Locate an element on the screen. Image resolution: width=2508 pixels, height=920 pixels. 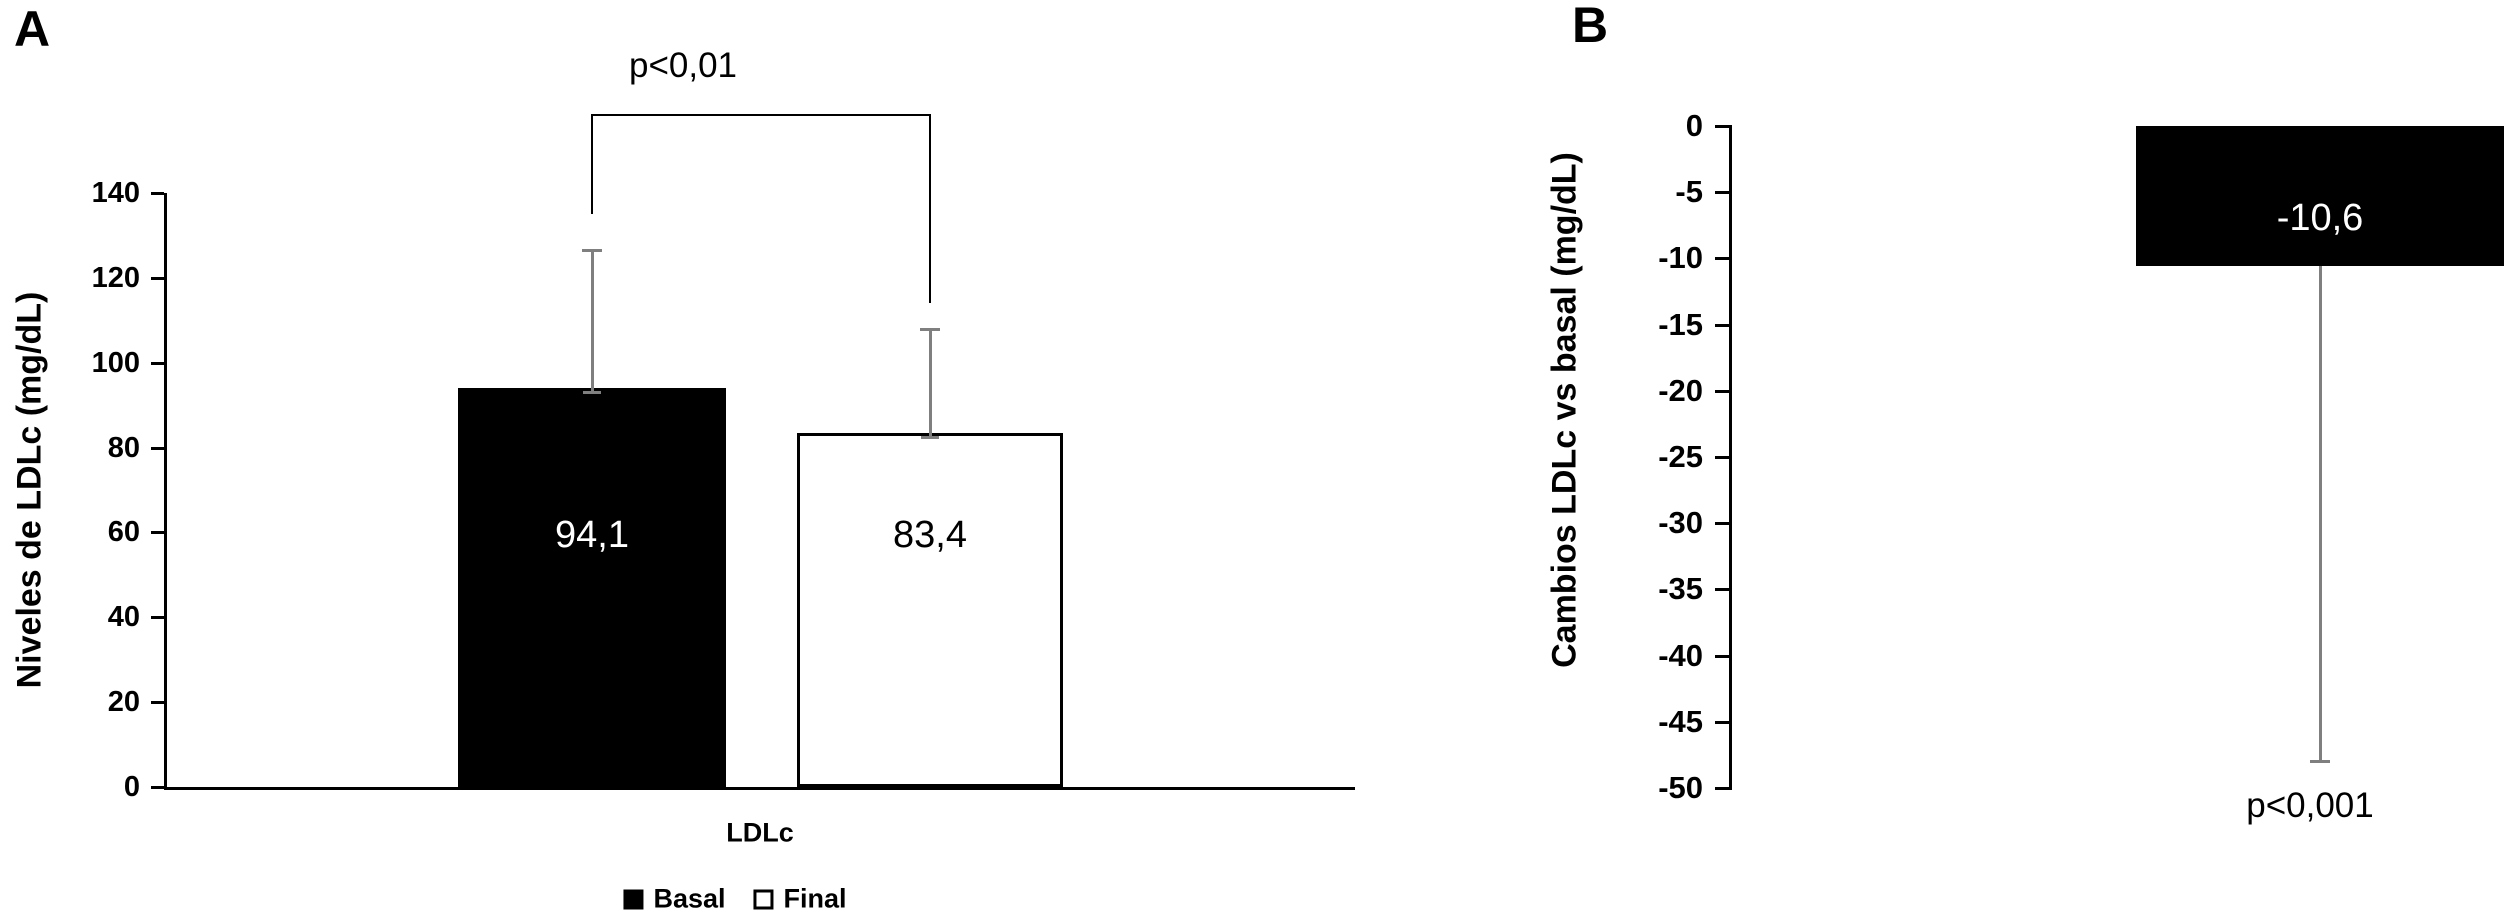
panel-a-y-tick-label: 20 is located at coordinates (123, 702).